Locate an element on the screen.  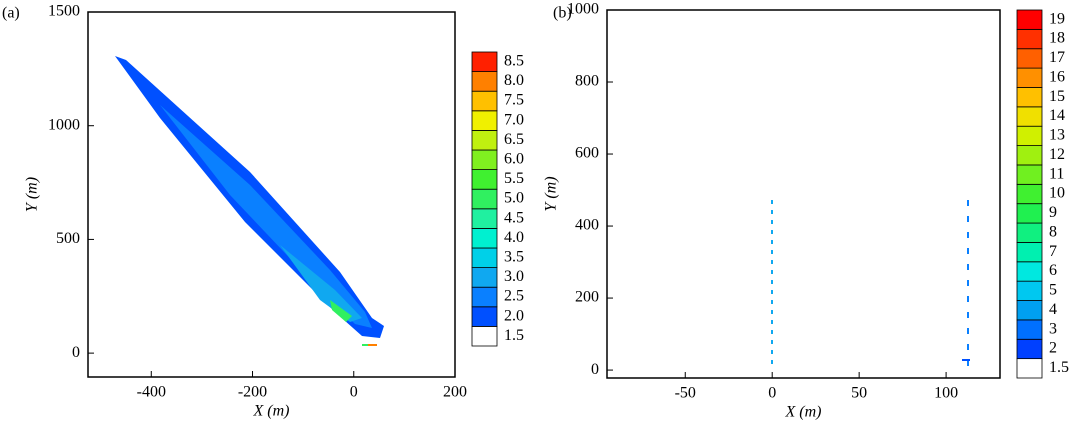
panel-label: (b) is located at coordinates (562, 13).